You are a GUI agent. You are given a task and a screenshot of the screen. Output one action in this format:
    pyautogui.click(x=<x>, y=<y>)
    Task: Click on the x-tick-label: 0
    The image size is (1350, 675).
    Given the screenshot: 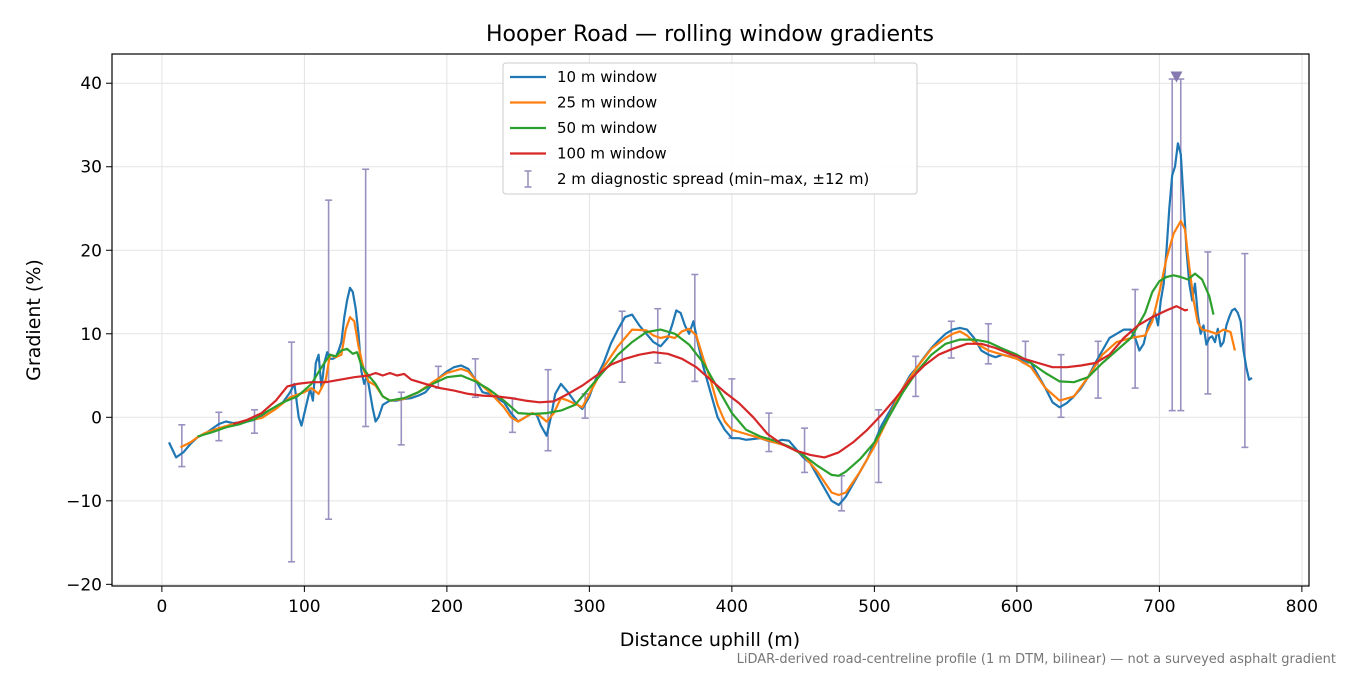 What is the action you would take?
    pyautogui.click(x=161, y=607)
    